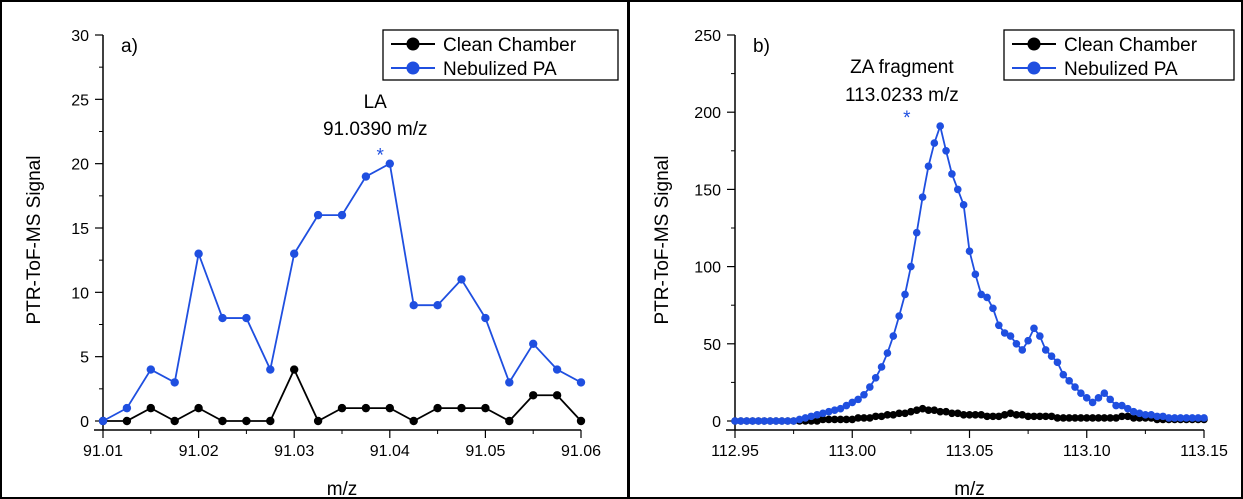  I want to click on panel-label: a), so click(129, 46).